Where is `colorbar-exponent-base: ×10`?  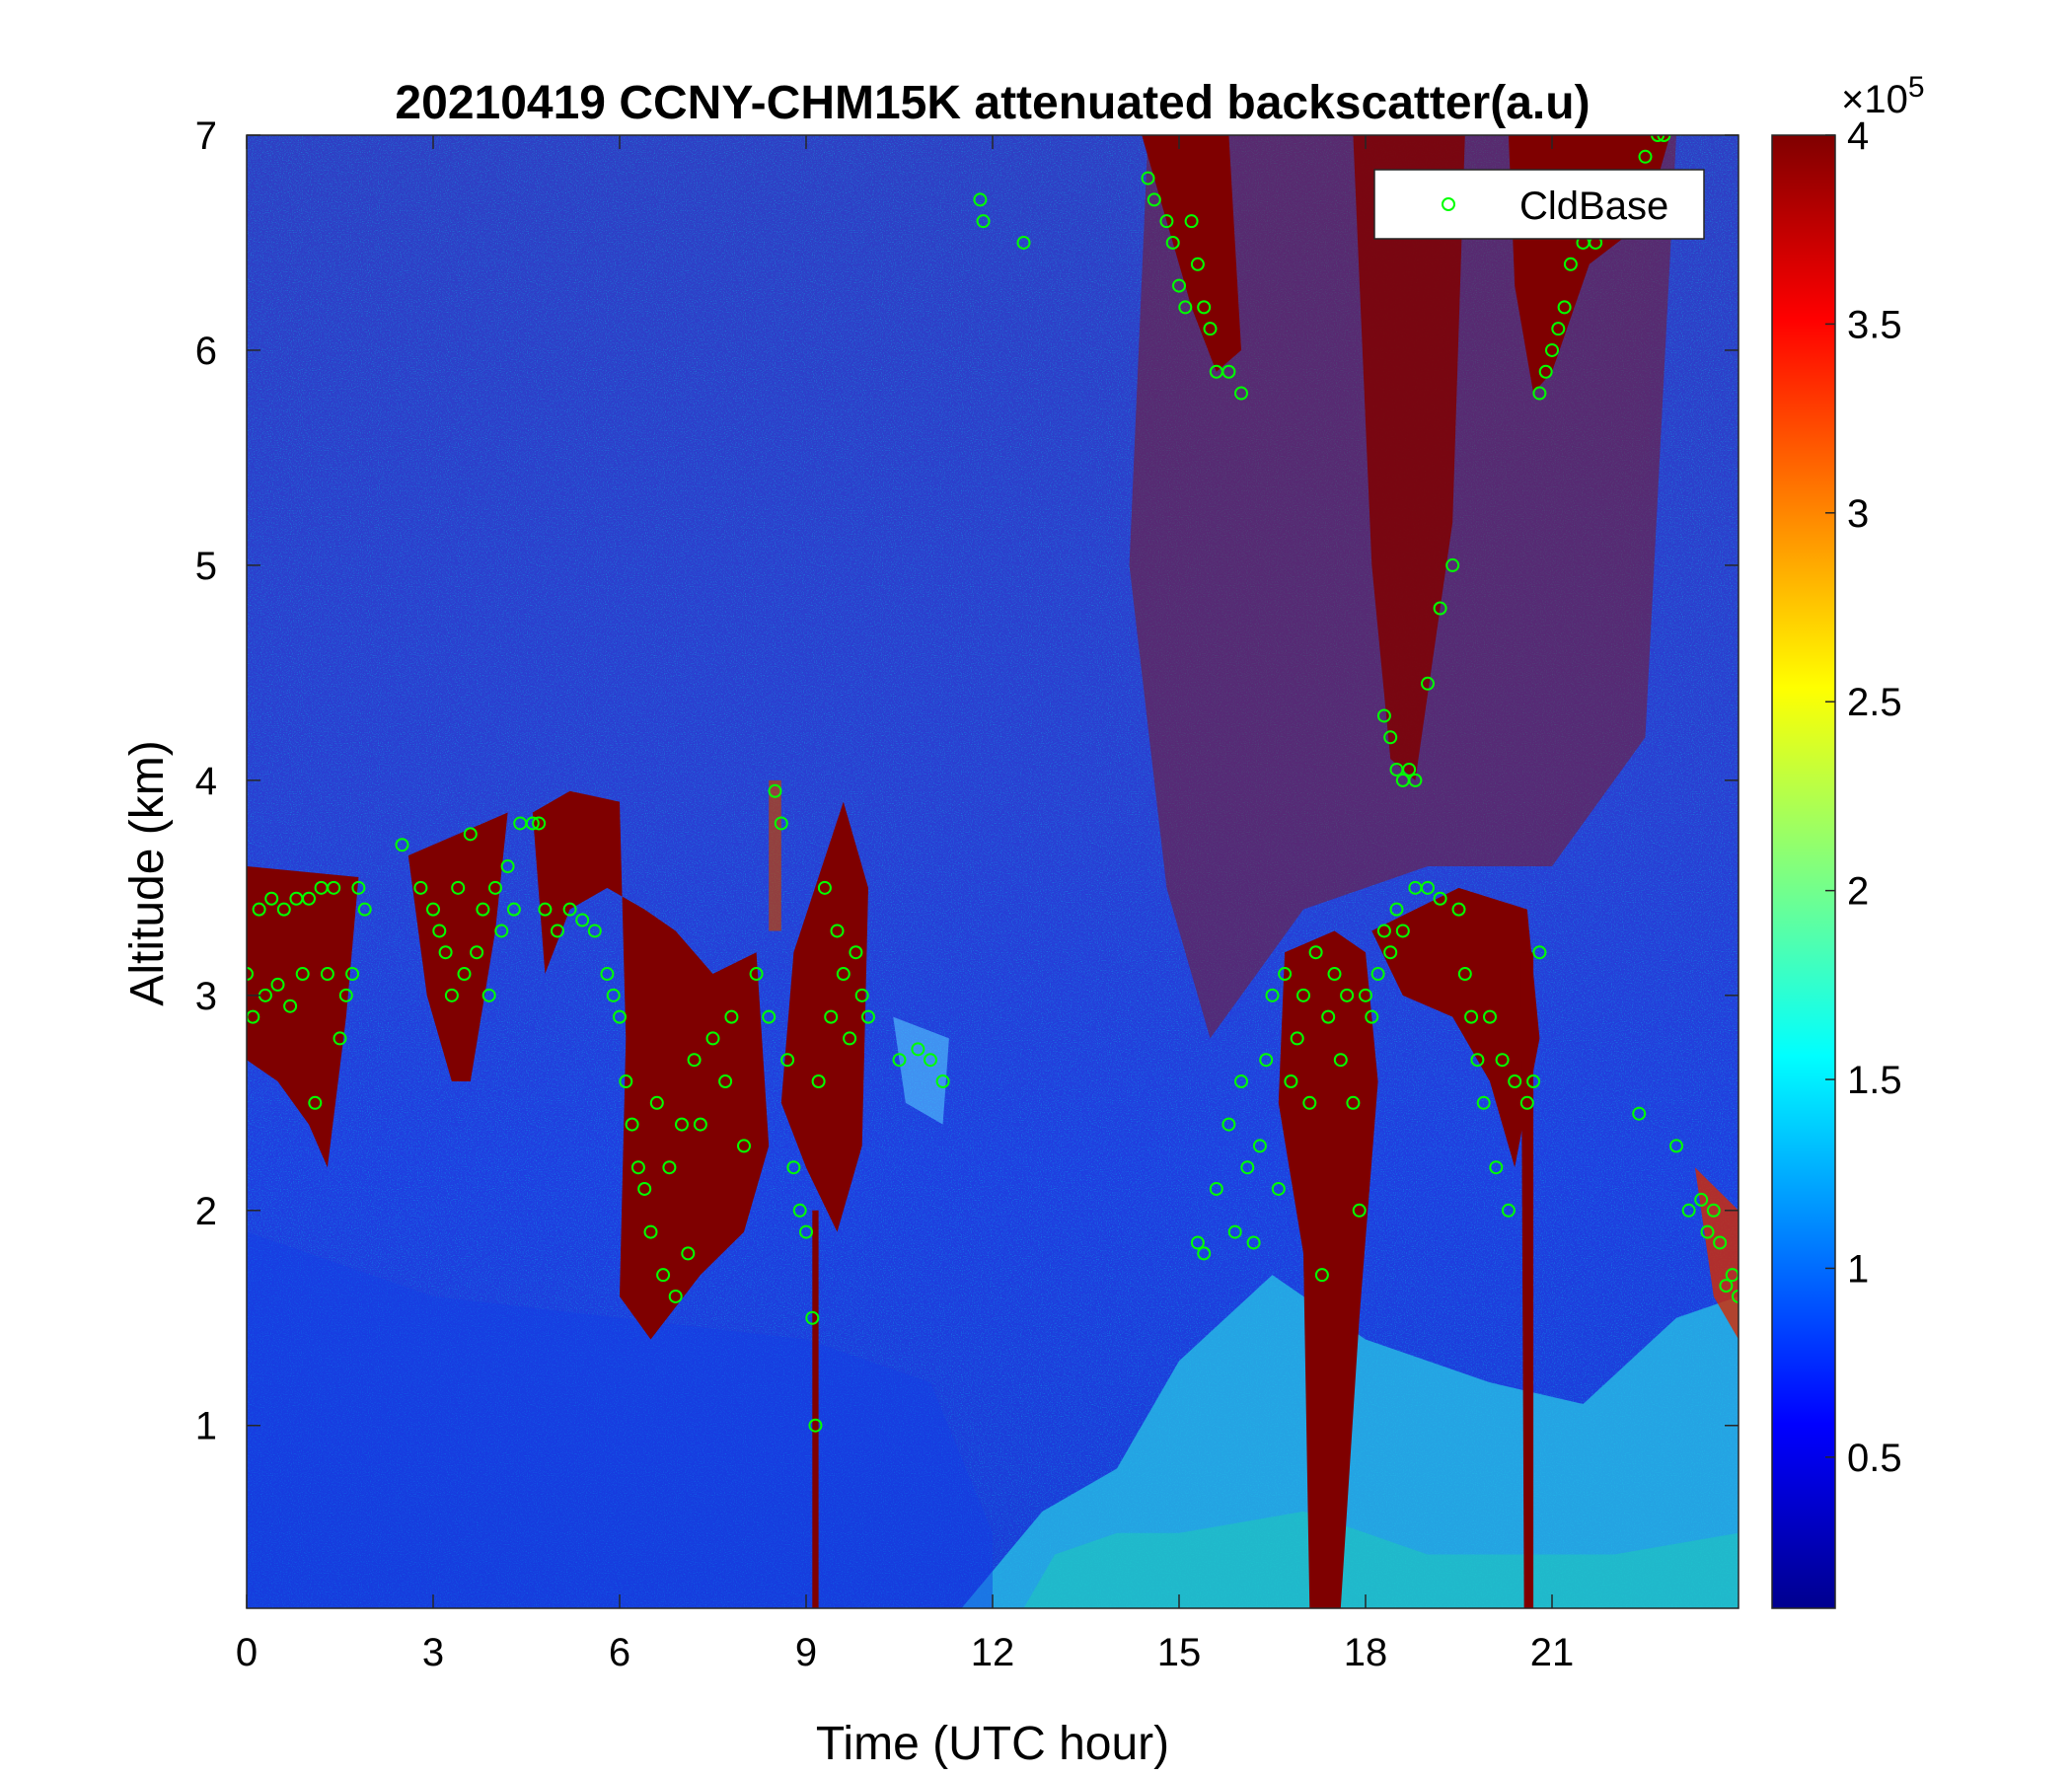 colorbar-exponent-base: ×10 is located at coordinates (1875, 99).